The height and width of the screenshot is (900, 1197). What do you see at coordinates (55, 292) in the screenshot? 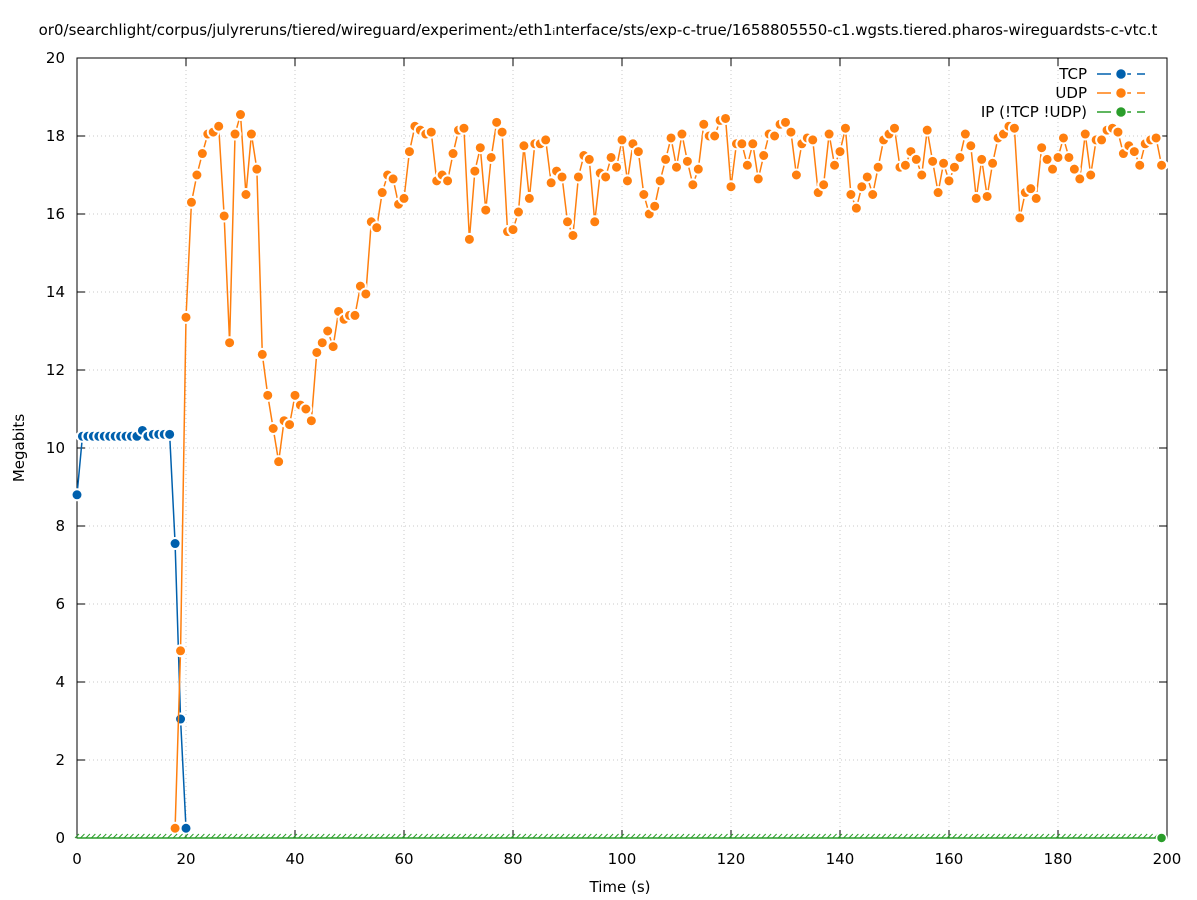
I see `y-tick-label: 14` at bounding box center [55, 292].